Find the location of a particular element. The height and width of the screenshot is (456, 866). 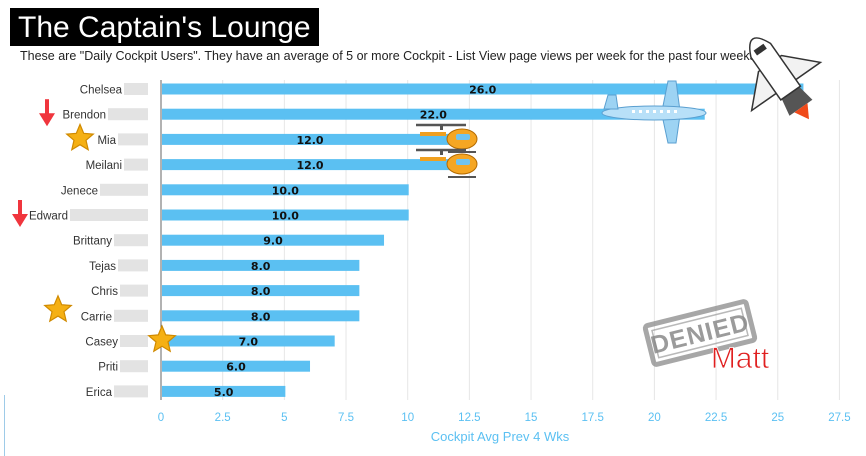

x-tick-label: 10 is located at coordinates (407, 418).